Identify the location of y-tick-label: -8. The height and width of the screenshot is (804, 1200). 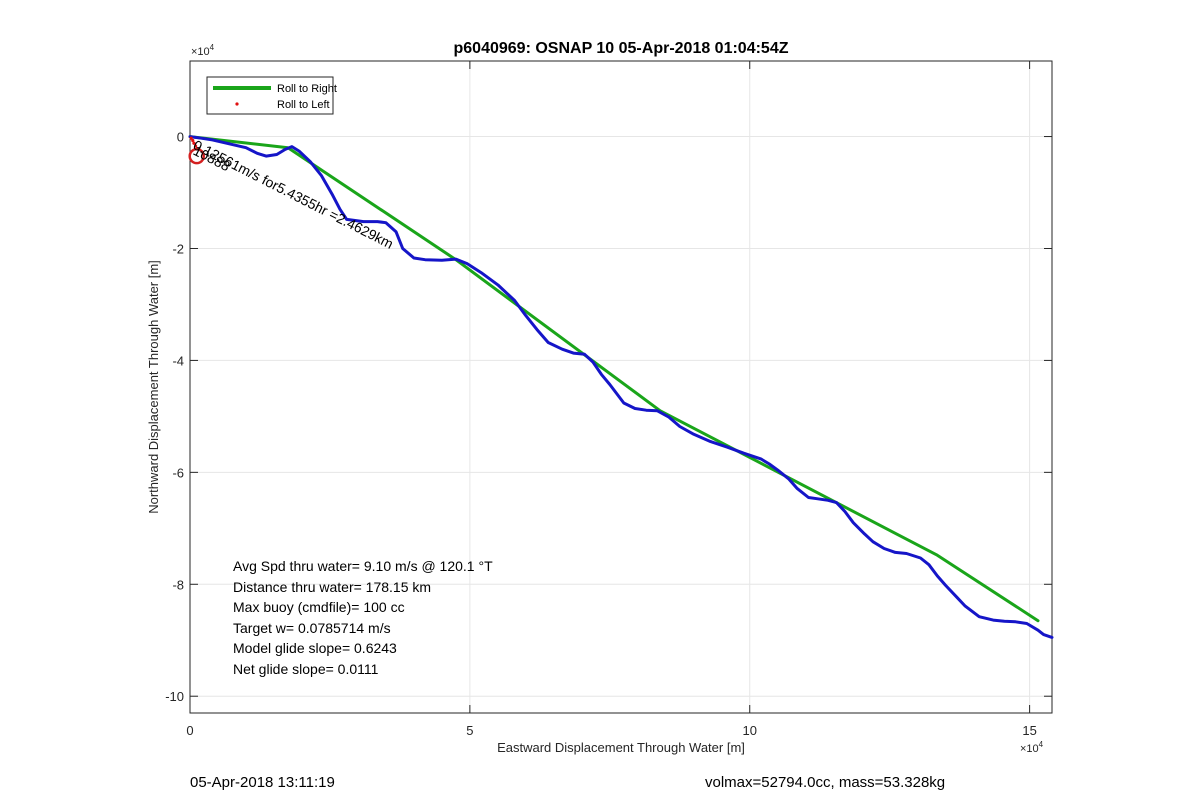
(178, 584).